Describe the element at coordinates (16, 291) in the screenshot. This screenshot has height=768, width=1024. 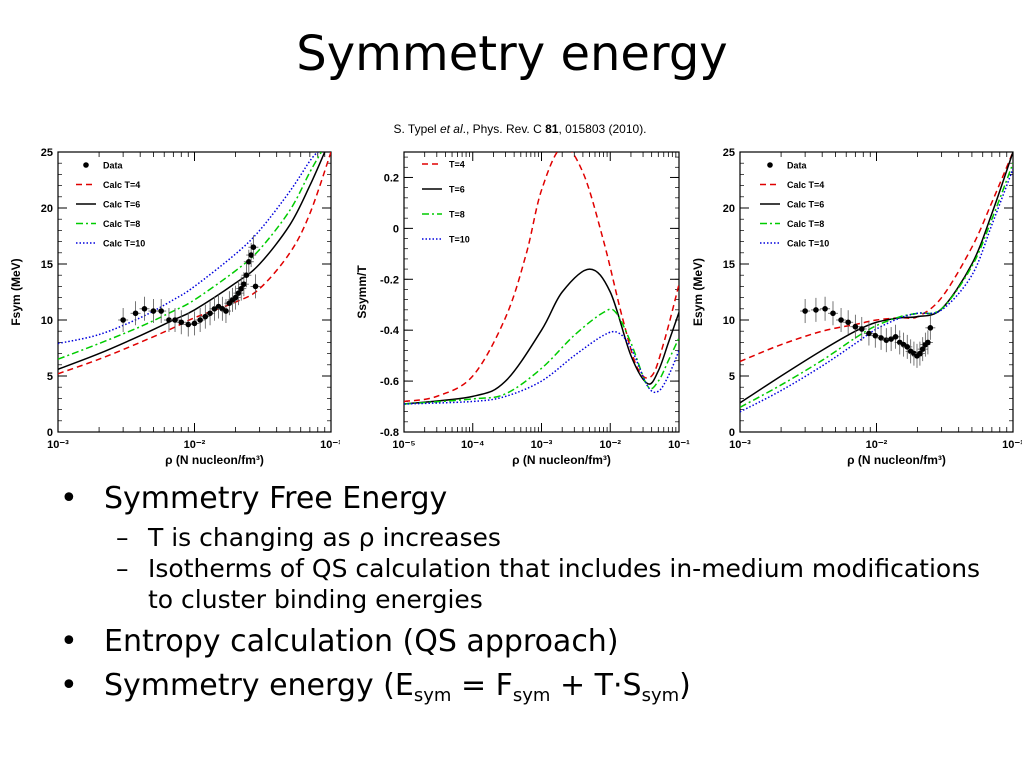
I see `y-axis-title: Fsym (MeV)` at that location.